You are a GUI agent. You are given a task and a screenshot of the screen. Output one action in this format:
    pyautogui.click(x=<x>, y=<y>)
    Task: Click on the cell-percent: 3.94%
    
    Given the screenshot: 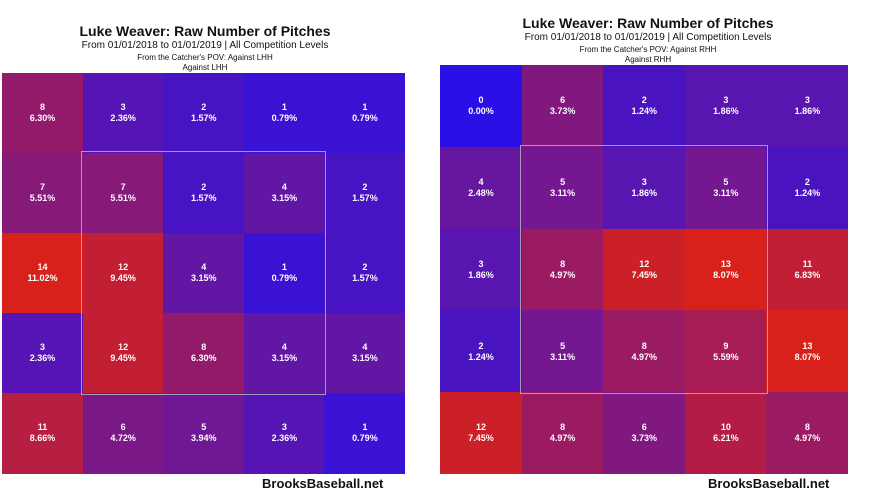 What is the action you would take?
    pyautogui.click(x=203, y=438)
    